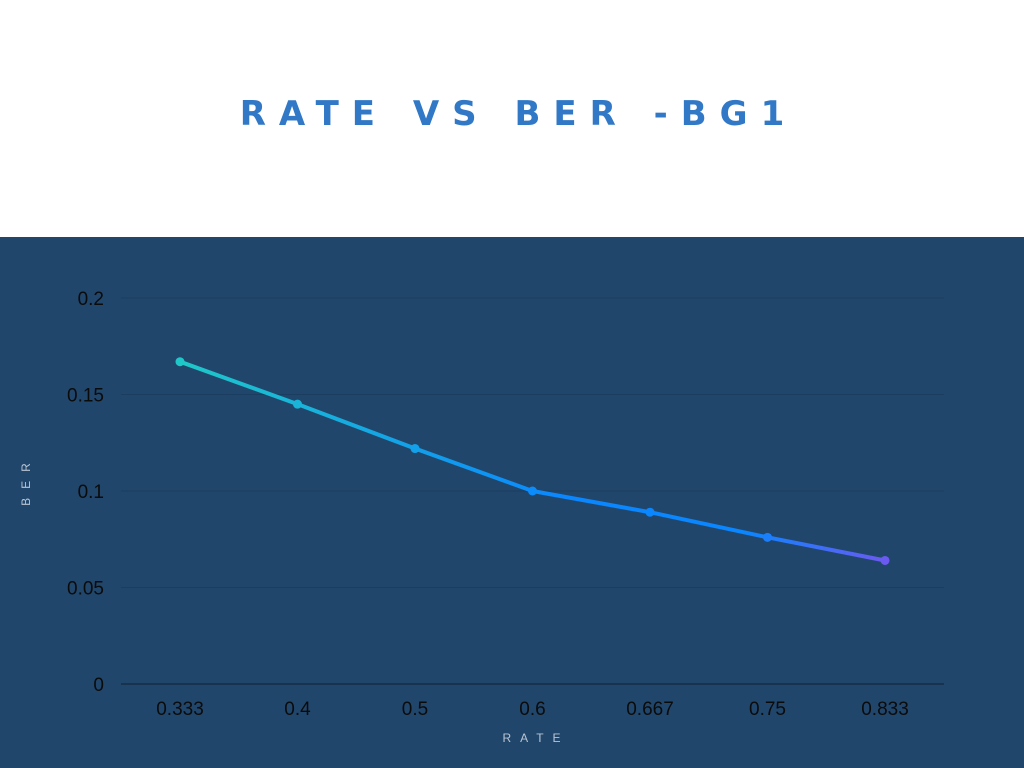 The height and width of the screenshot is (768, 1024). Describe the element at coordinates (85, 589) in the screenshot. I see `y-tick-label: 0.05` at that location.